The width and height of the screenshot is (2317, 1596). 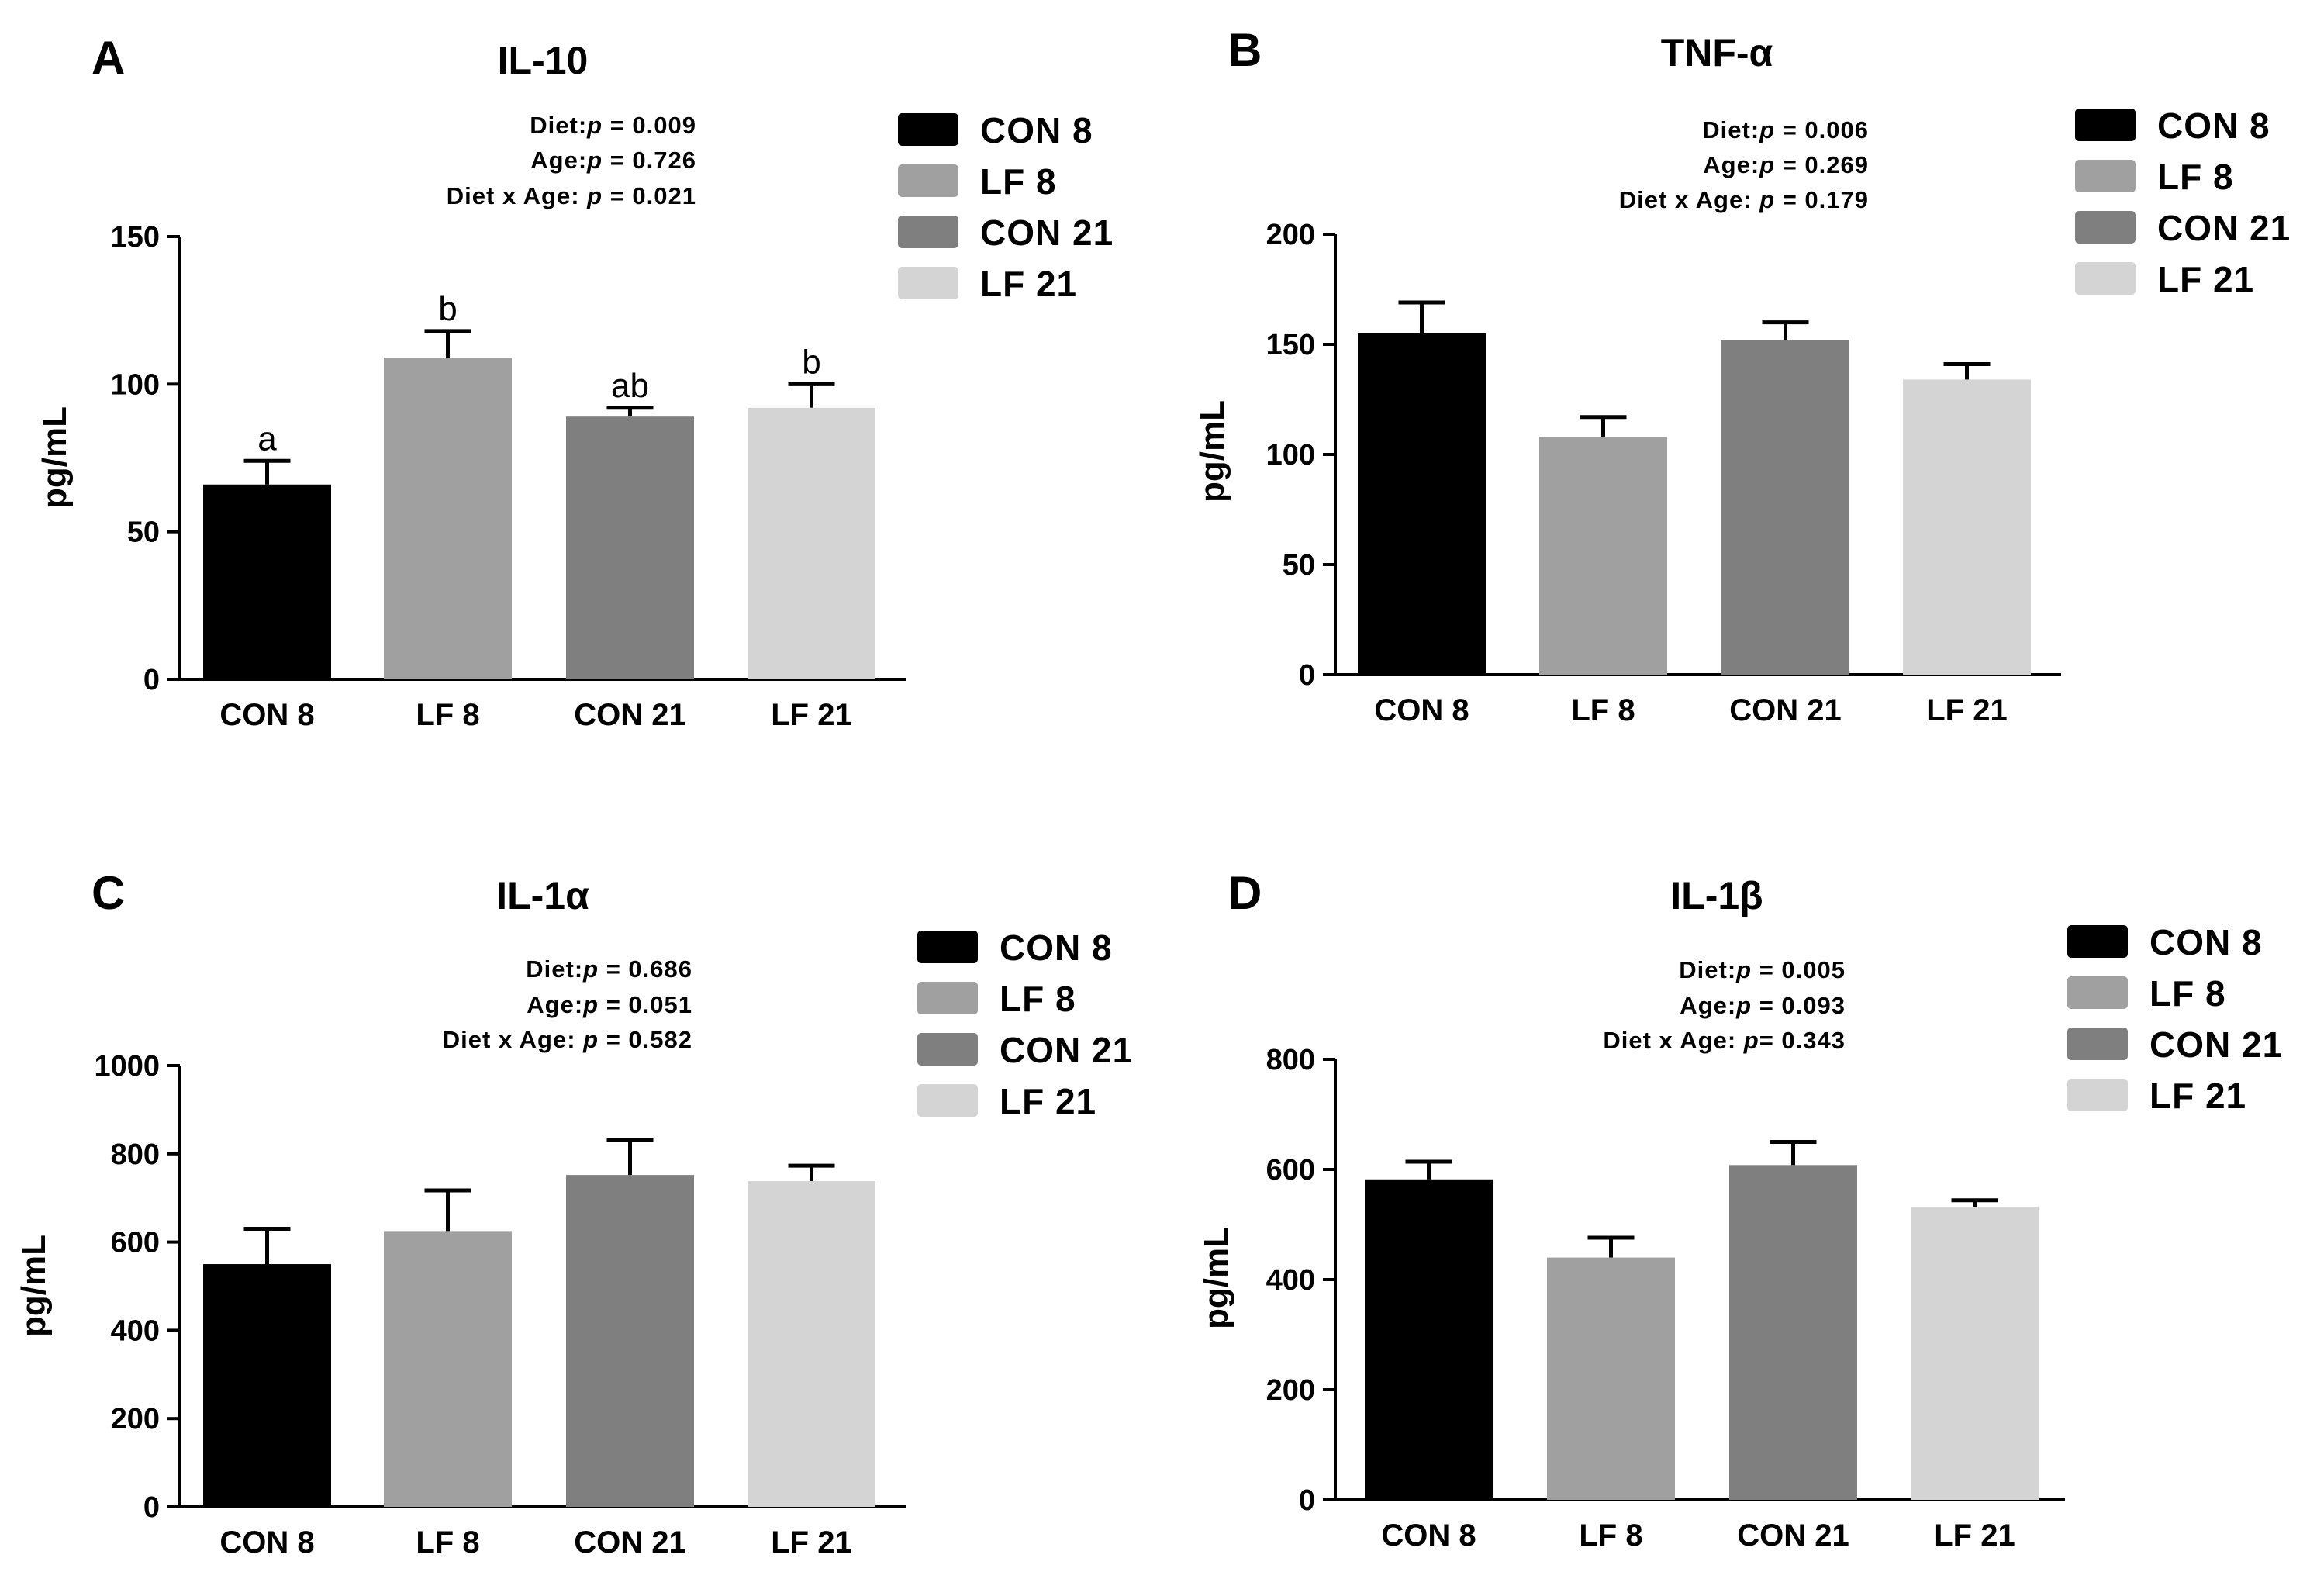 What do you see at coordinates (1786, 164) in the screenshot?
I see `p-value-stat: Age:p = 0.269` at bounding box center [1786, 164].